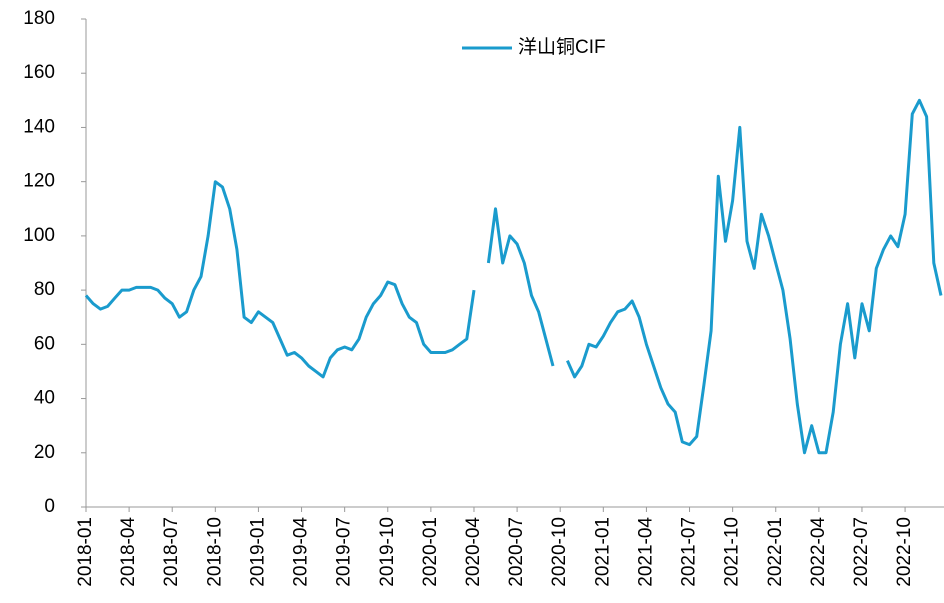 Image resolution: width=944 pixels, height=603 pixels. Describe the element at coordinates (301, 552) in the screenshot. I see `x-tick-label: 2019-04` at that location.